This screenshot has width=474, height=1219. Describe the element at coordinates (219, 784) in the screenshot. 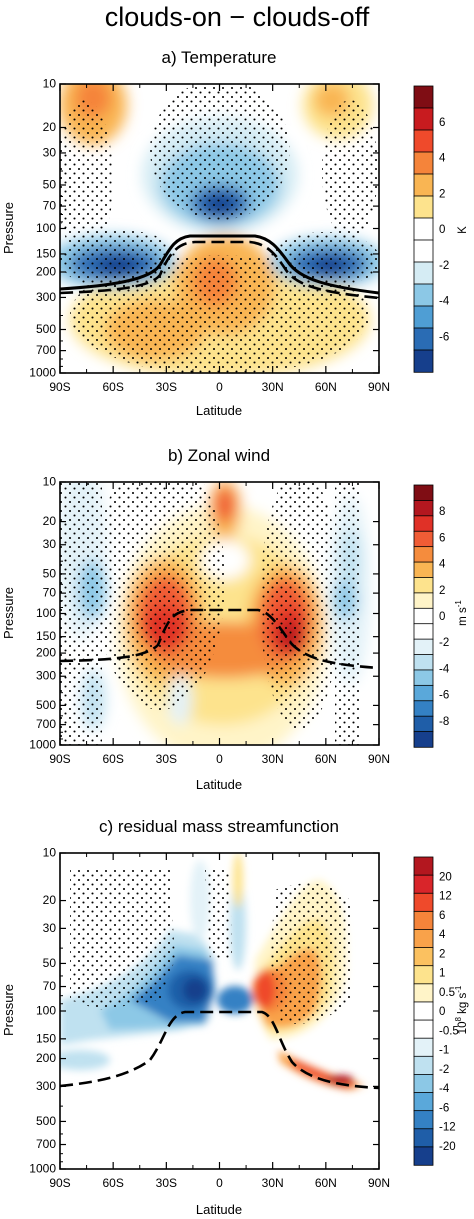

I see `panel-b-xlabel: Latitude` at that location.